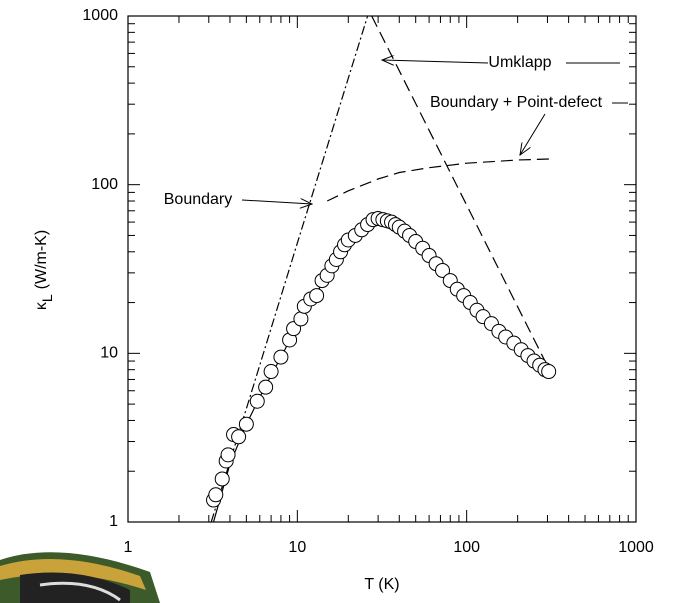 Image resolution: width=681 pixels, height=603 pixels. What do you see at coordinates (516, 102) in the screenshot?
I see `annotation: Boundary + Point-defect` at bounding box center [516, 102].